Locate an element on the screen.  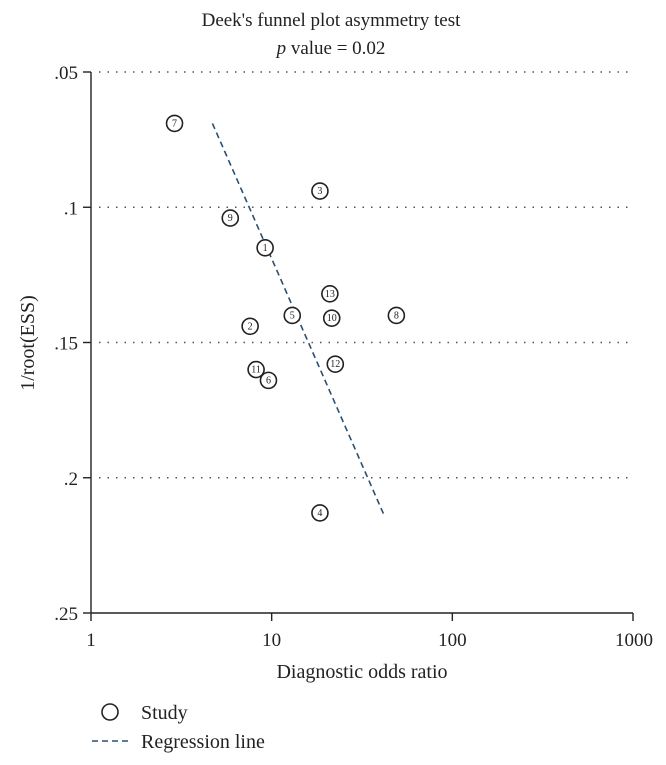
study-point: 7 is located at coordinates (174, 123).